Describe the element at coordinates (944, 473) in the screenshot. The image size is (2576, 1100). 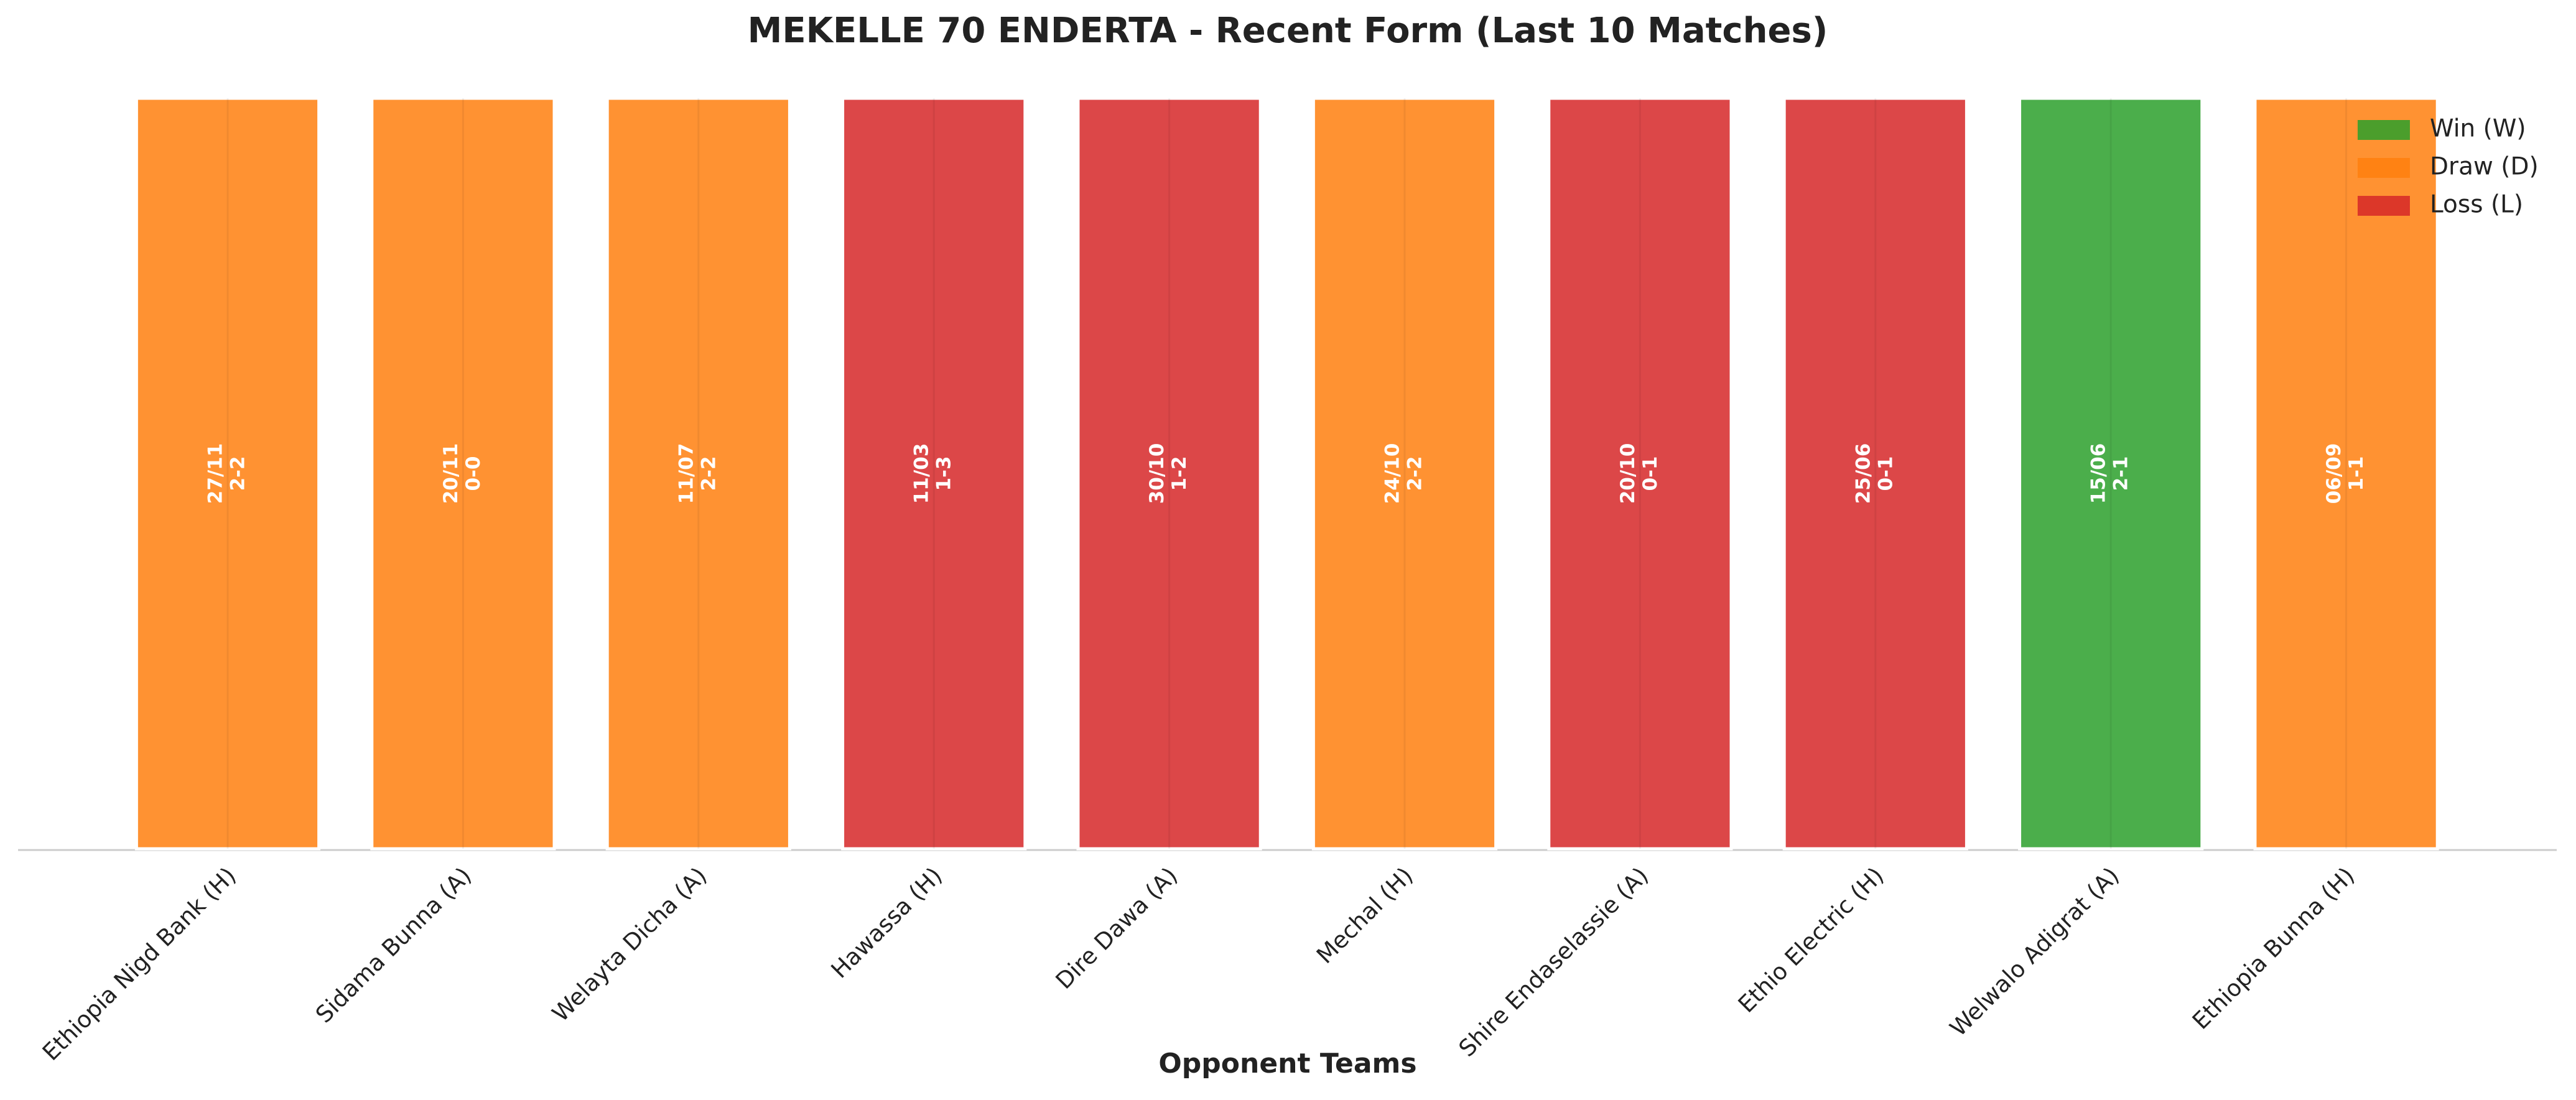
I see `bar-score-label: 1-3` at that location.